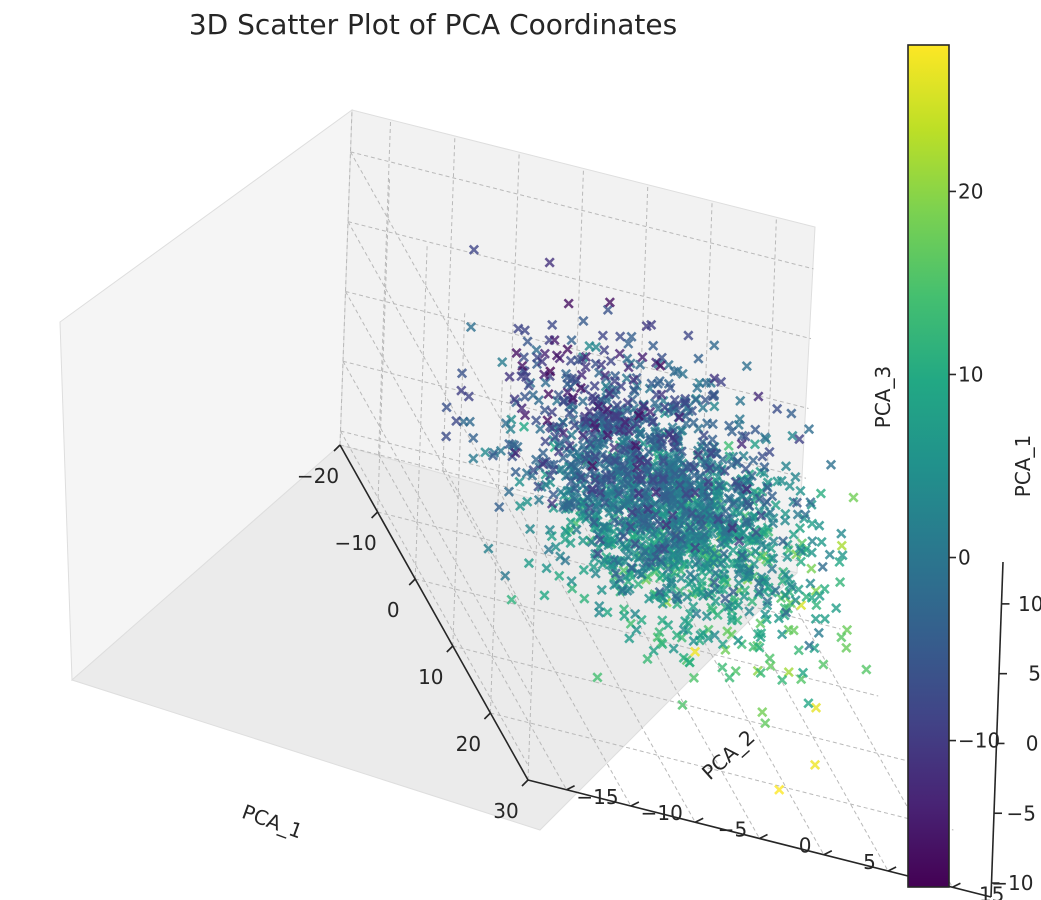  Describe the element at coordinates (805, 846) in the screenshot. I see `y-tick-label: 0` at that location.